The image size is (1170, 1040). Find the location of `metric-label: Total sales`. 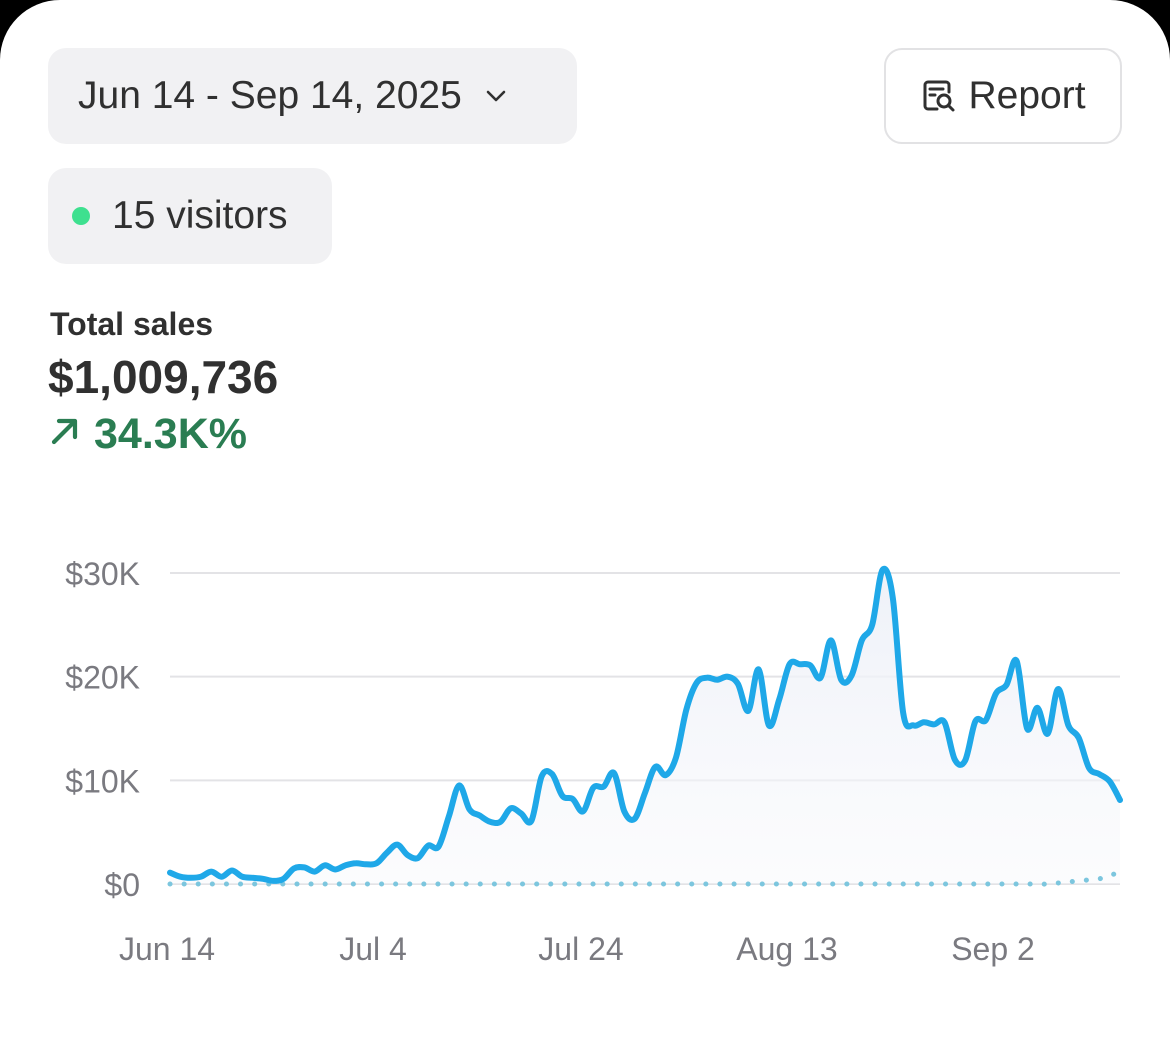

metric-label: Total sales is located at coordinates (132, 324).